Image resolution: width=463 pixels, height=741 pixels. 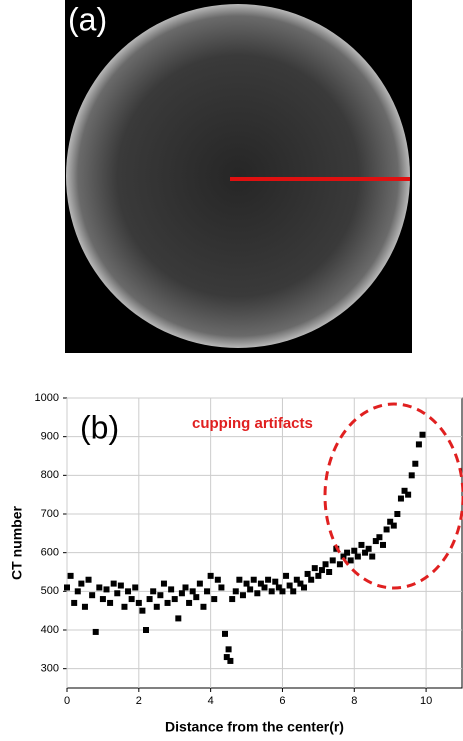 I want to click on x-tick-label: 2, so click(x=139, y=701).